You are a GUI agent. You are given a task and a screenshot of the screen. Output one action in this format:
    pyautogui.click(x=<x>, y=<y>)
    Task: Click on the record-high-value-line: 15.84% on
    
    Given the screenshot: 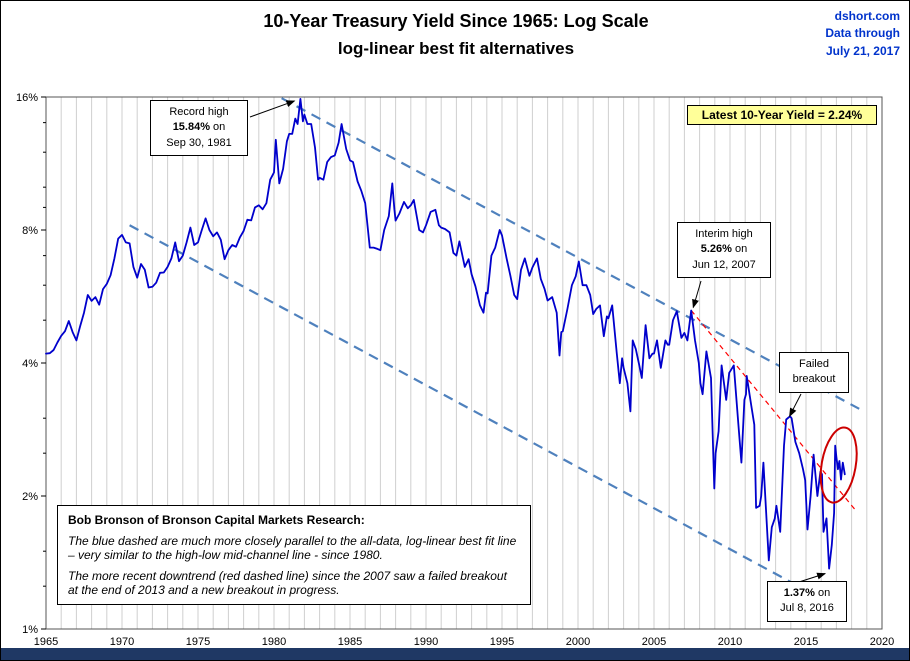 What is the action you would take?
    pyautogui.click(x=199, y=127)
    